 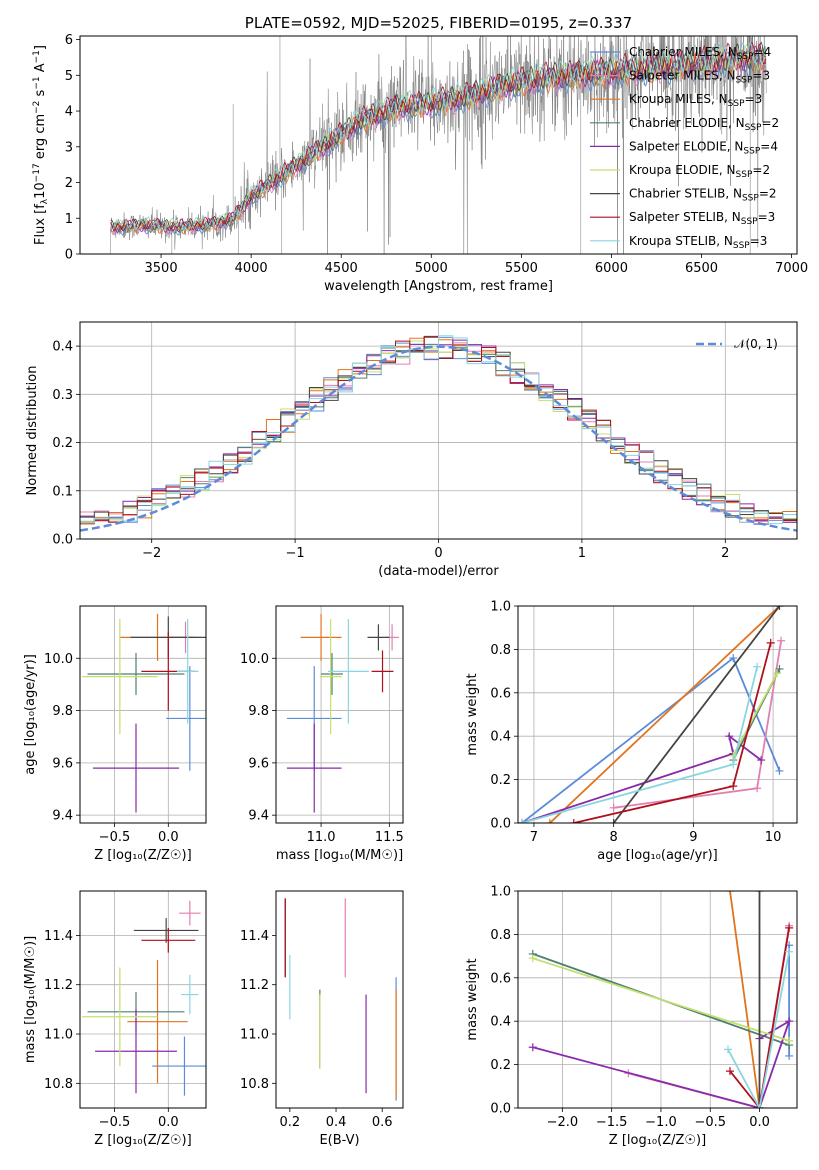 What do you see at coordinates (756, 344) in the screenshot?
I see `legend-label: 𝒩(0, 1)` at bounding box center [756, 344].